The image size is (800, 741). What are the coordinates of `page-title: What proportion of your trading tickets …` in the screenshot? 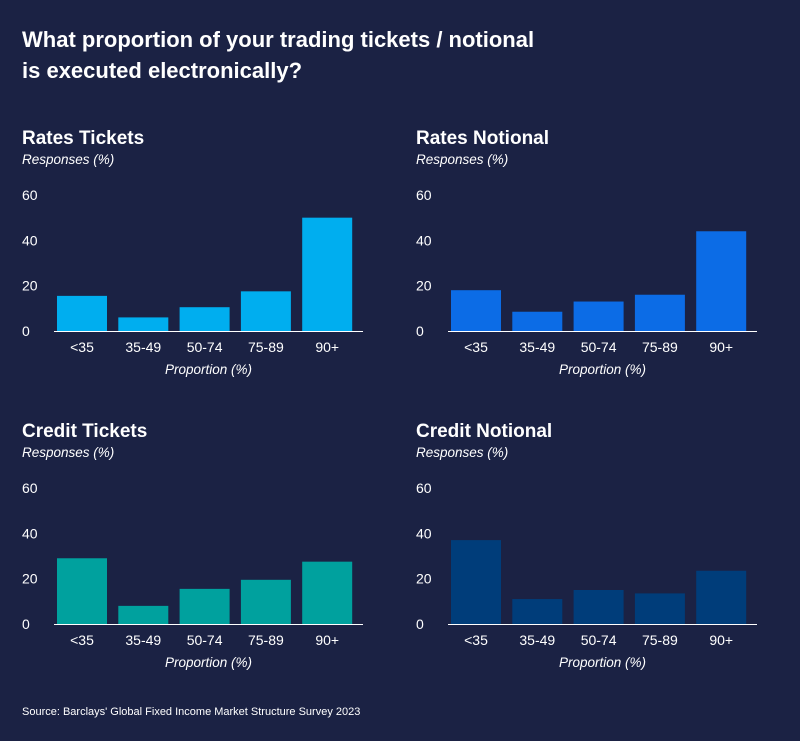 It's located at (278, 55).